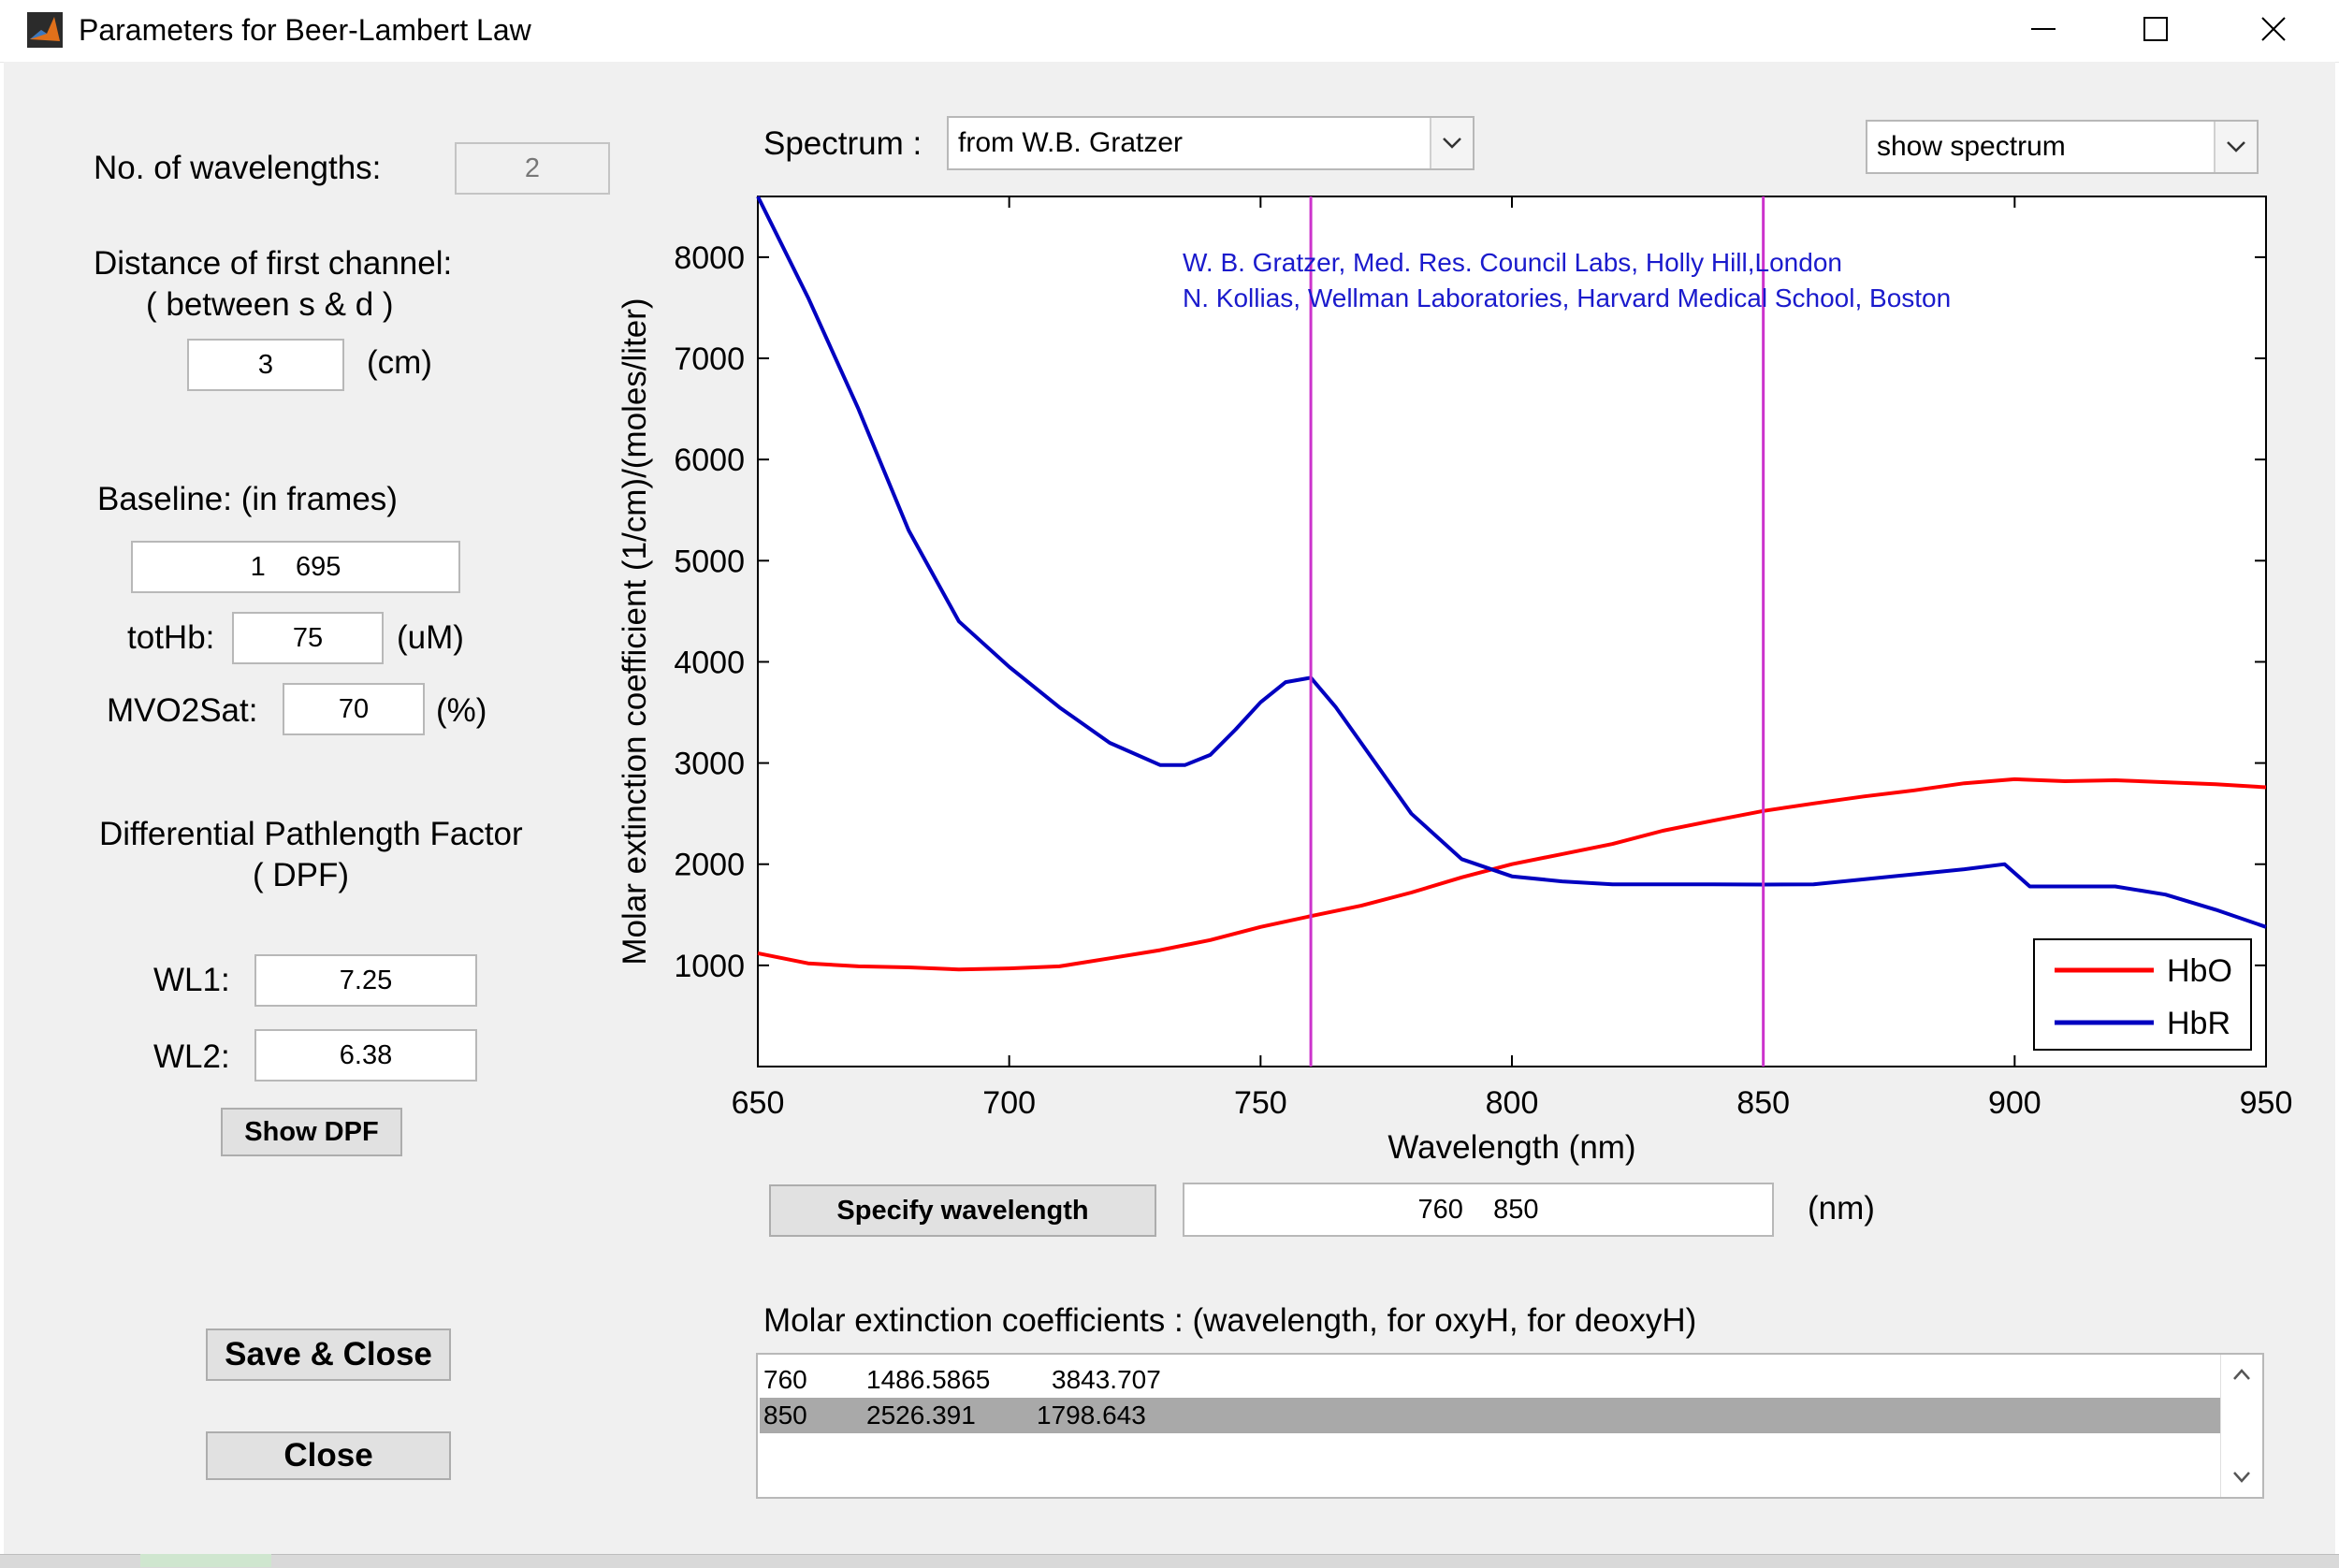 The width and height of the screenshot is (2339, 1568). Describe the element at coordinates (301, 875) in the screenshot. I see `dpf-sublabel: ( DPF)` at that location.